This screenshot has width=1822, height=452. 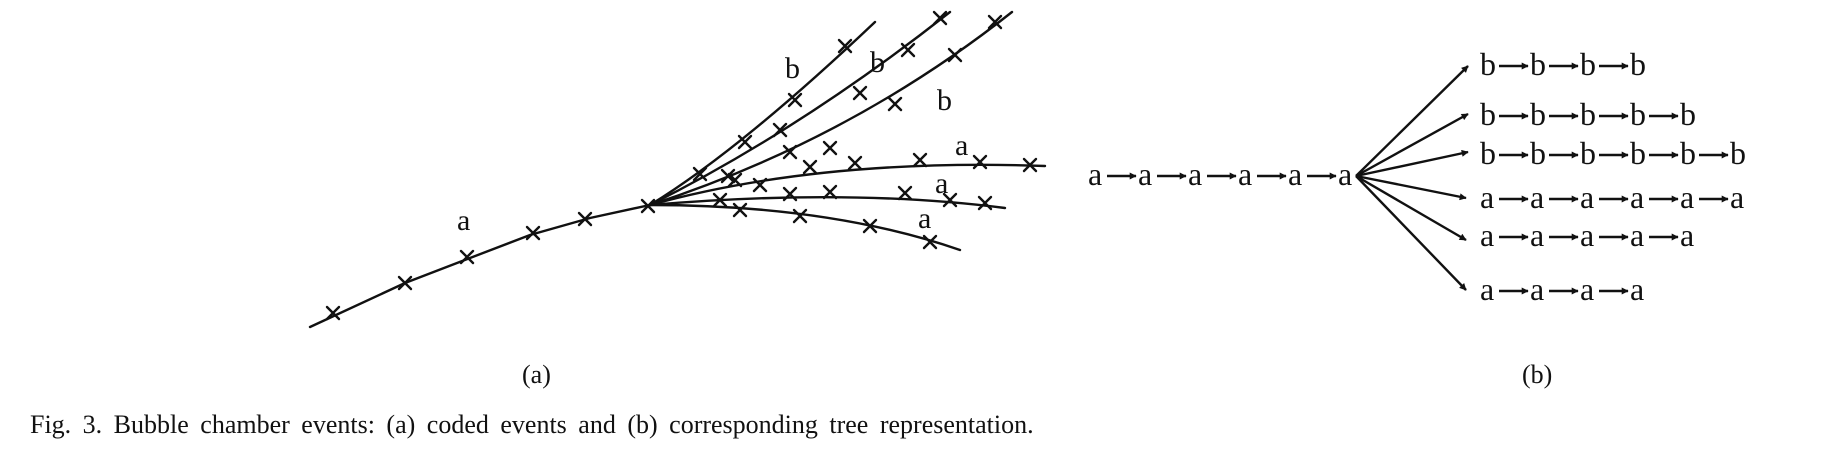 I want to click on panel-a-labels: a b b b a a a, so click(x=712, y=141).